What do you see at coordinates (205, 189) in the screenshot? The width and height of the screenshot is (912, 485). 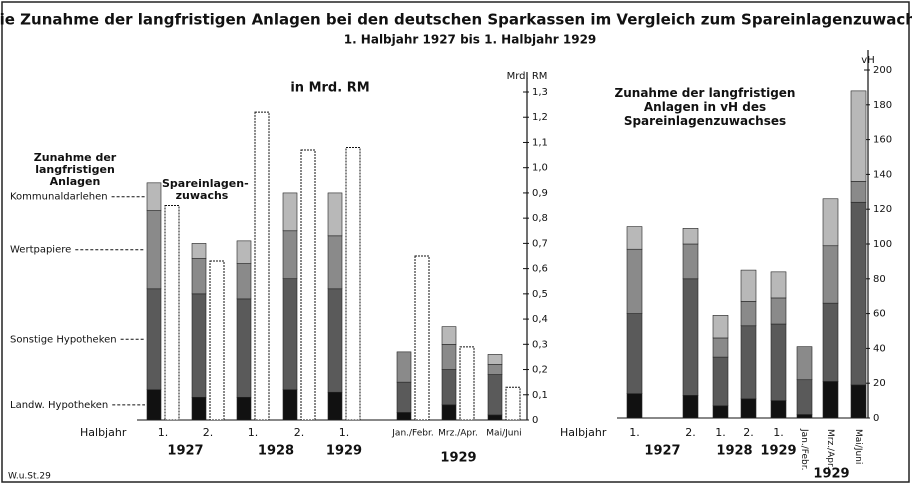 I see `legend-label: Spareinlagen-zuwachs` at bounding box center [205, 189].